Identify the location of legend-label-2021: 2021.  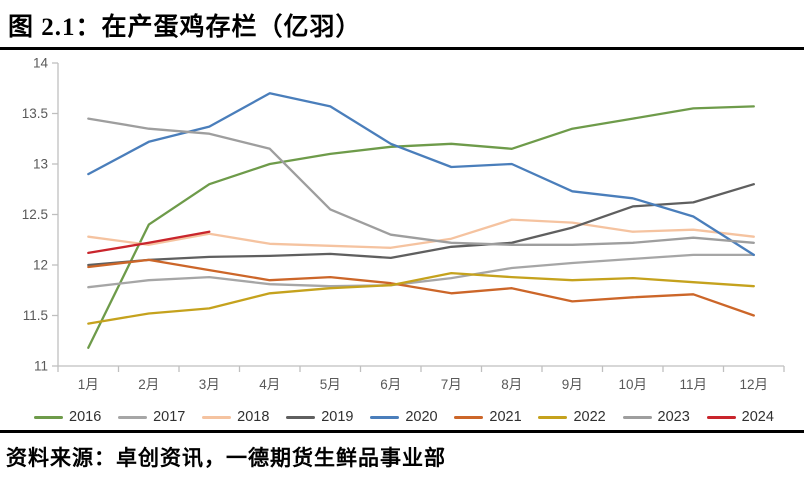
(505, 417).